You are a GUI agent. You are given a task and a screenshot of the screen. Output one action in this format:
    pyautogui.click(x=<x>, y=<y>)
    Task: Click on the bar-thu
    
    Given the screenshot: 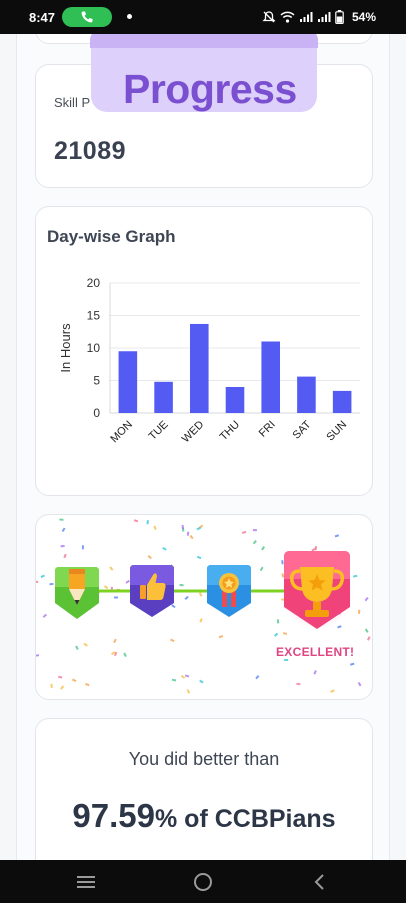 What is the action you would take?
    pyautogui.click(x=235, y=400)
    